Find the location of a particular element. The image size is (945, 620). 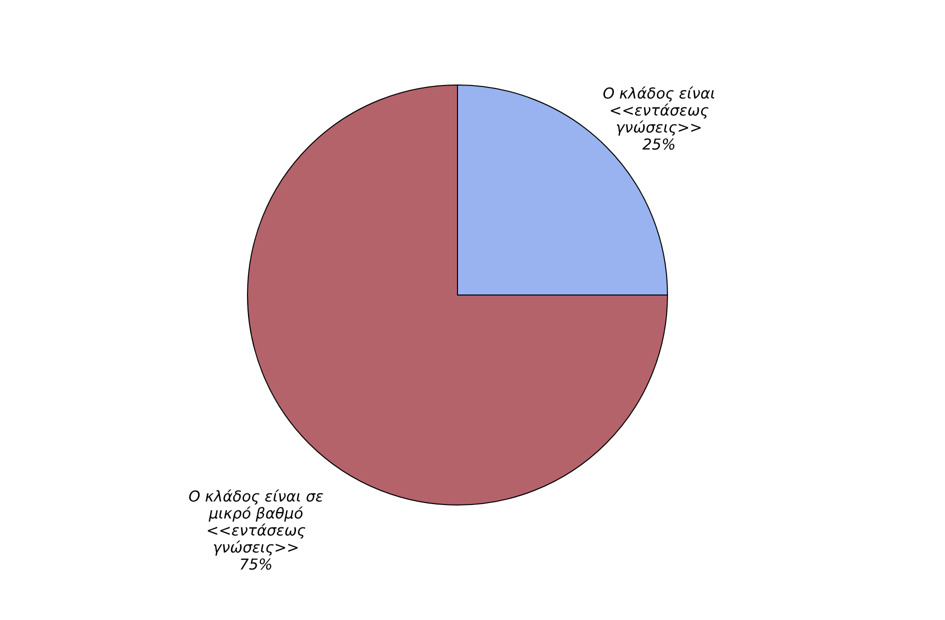

data-label: 25% is located at coordinates (659, 144).